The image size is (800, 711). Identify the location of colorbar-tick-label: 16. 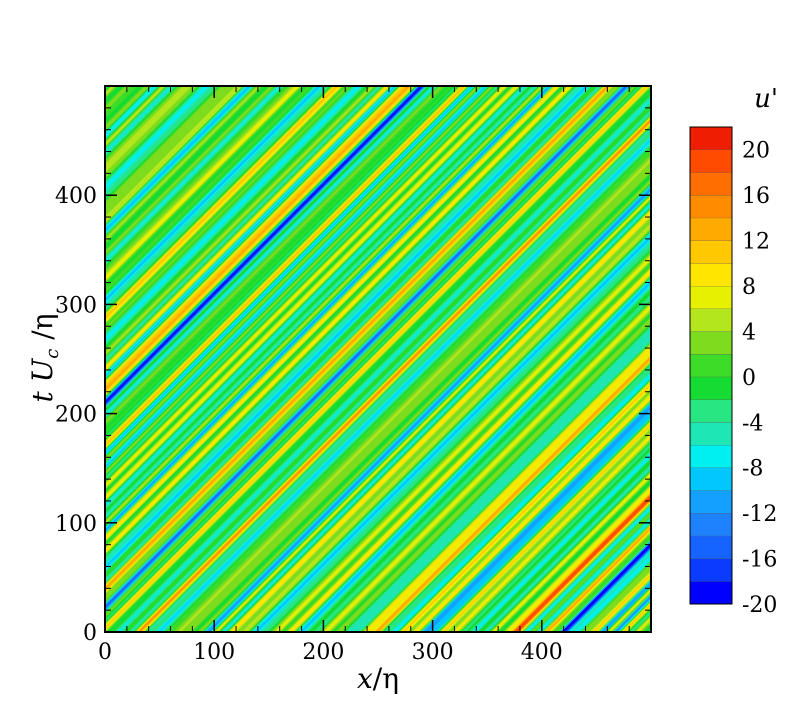
(756, 196).